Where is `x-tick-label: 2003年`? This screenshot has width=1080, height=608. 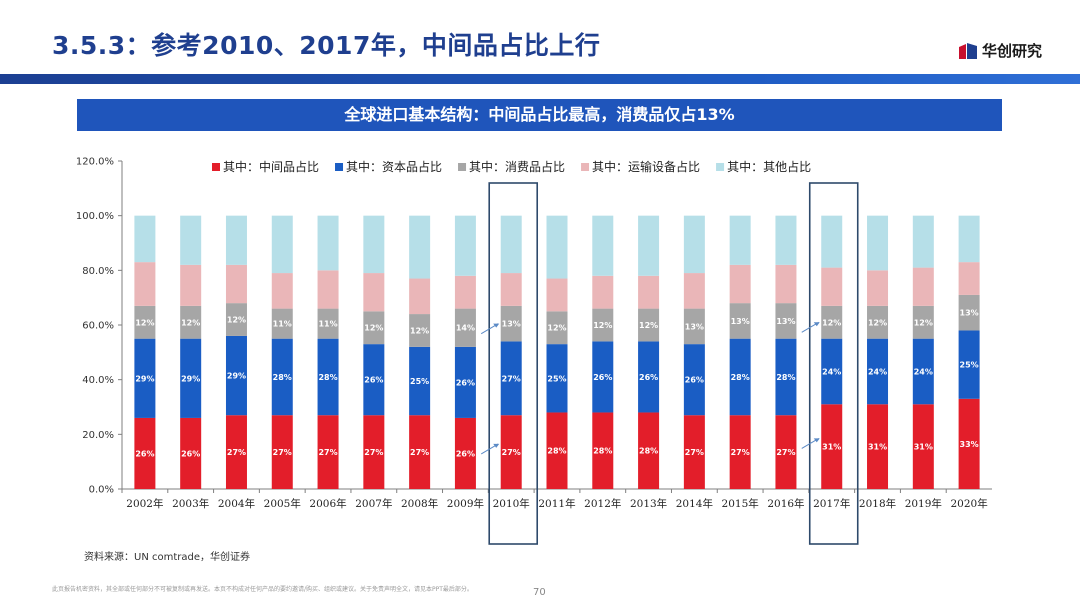 x-tick-label: 2003年 is located at coordinates (190, 503).